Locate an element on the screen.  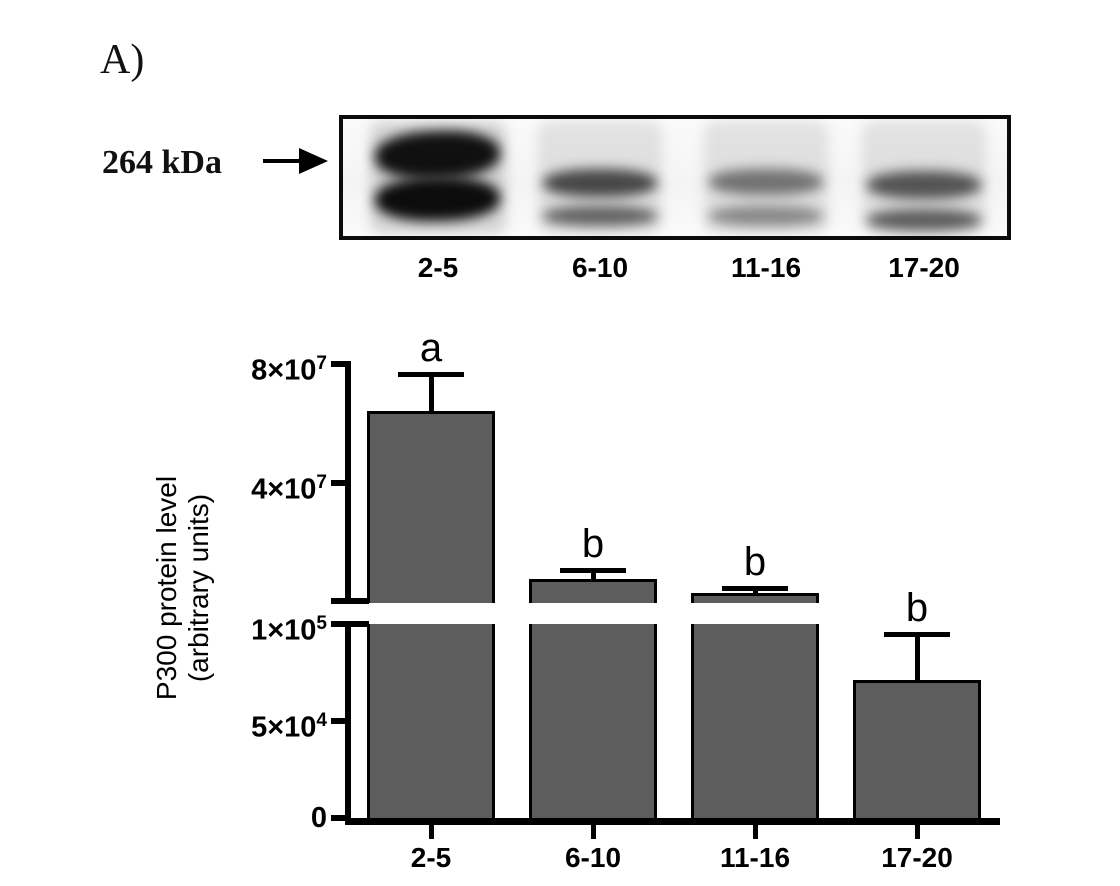
blot-image is located at coordinates (675, 177).